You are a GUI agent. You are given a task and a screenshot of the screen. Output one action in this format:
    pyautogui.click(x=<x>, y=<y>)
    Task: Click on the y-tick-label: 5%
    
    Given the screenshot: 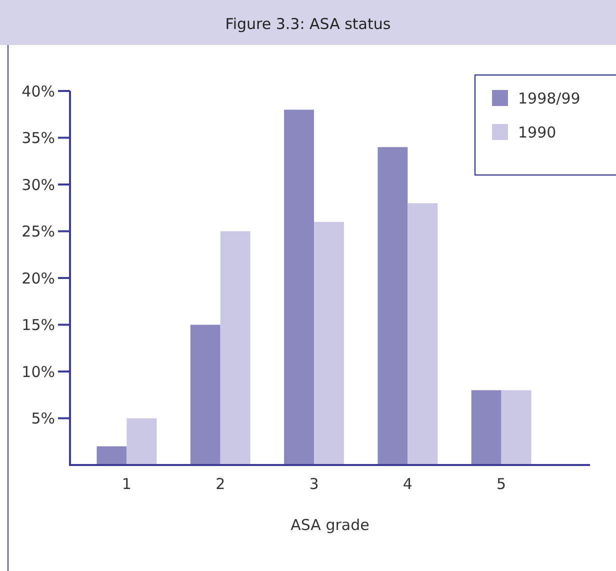 What is the action you would take?
    pyautogui.click(x=43, y=419)
    